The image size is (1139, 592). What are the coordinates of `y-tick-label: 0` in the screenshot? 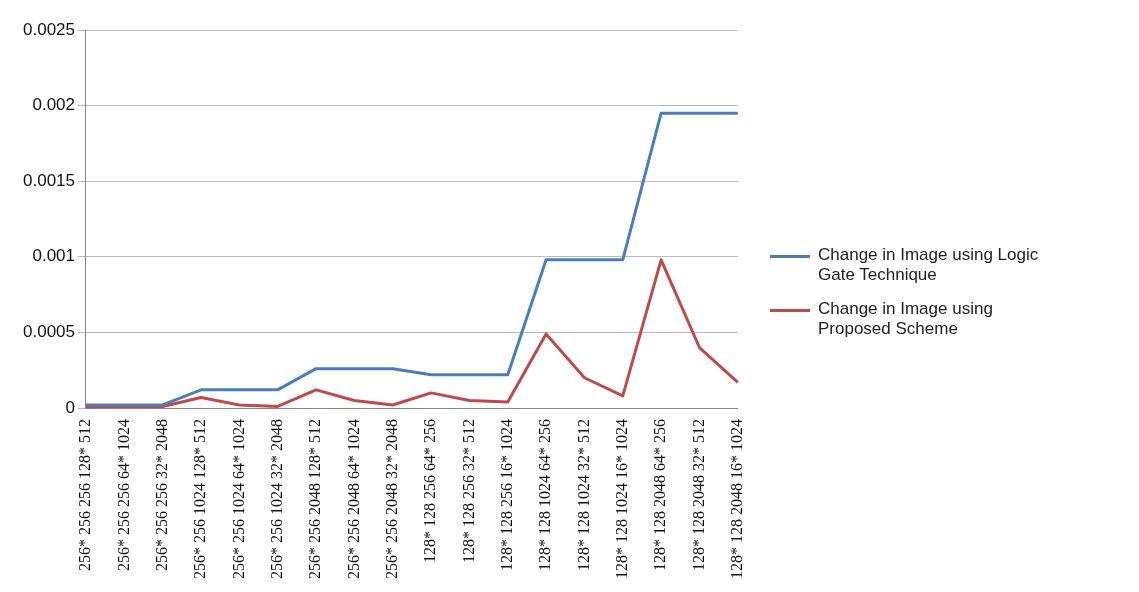 It's located at (70, 407).